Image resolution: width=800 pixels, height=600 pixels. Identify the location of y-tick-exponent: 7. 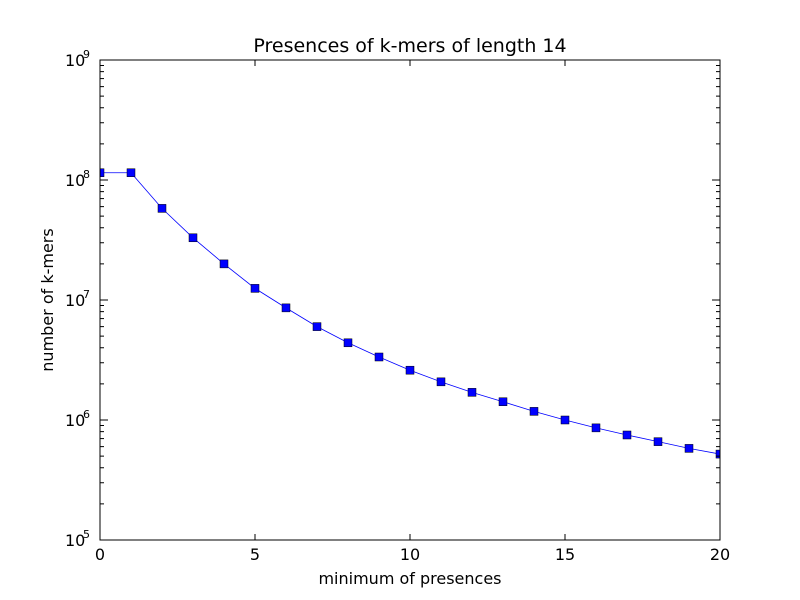
(86, 294).